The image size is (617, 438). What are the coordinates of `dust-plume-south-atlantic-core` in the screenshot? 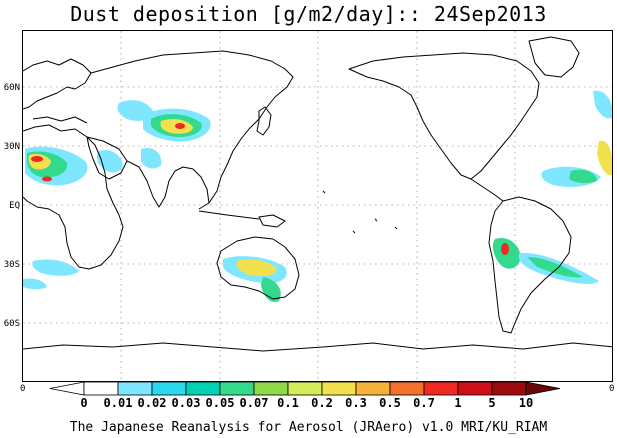 It's located at (555, 267).